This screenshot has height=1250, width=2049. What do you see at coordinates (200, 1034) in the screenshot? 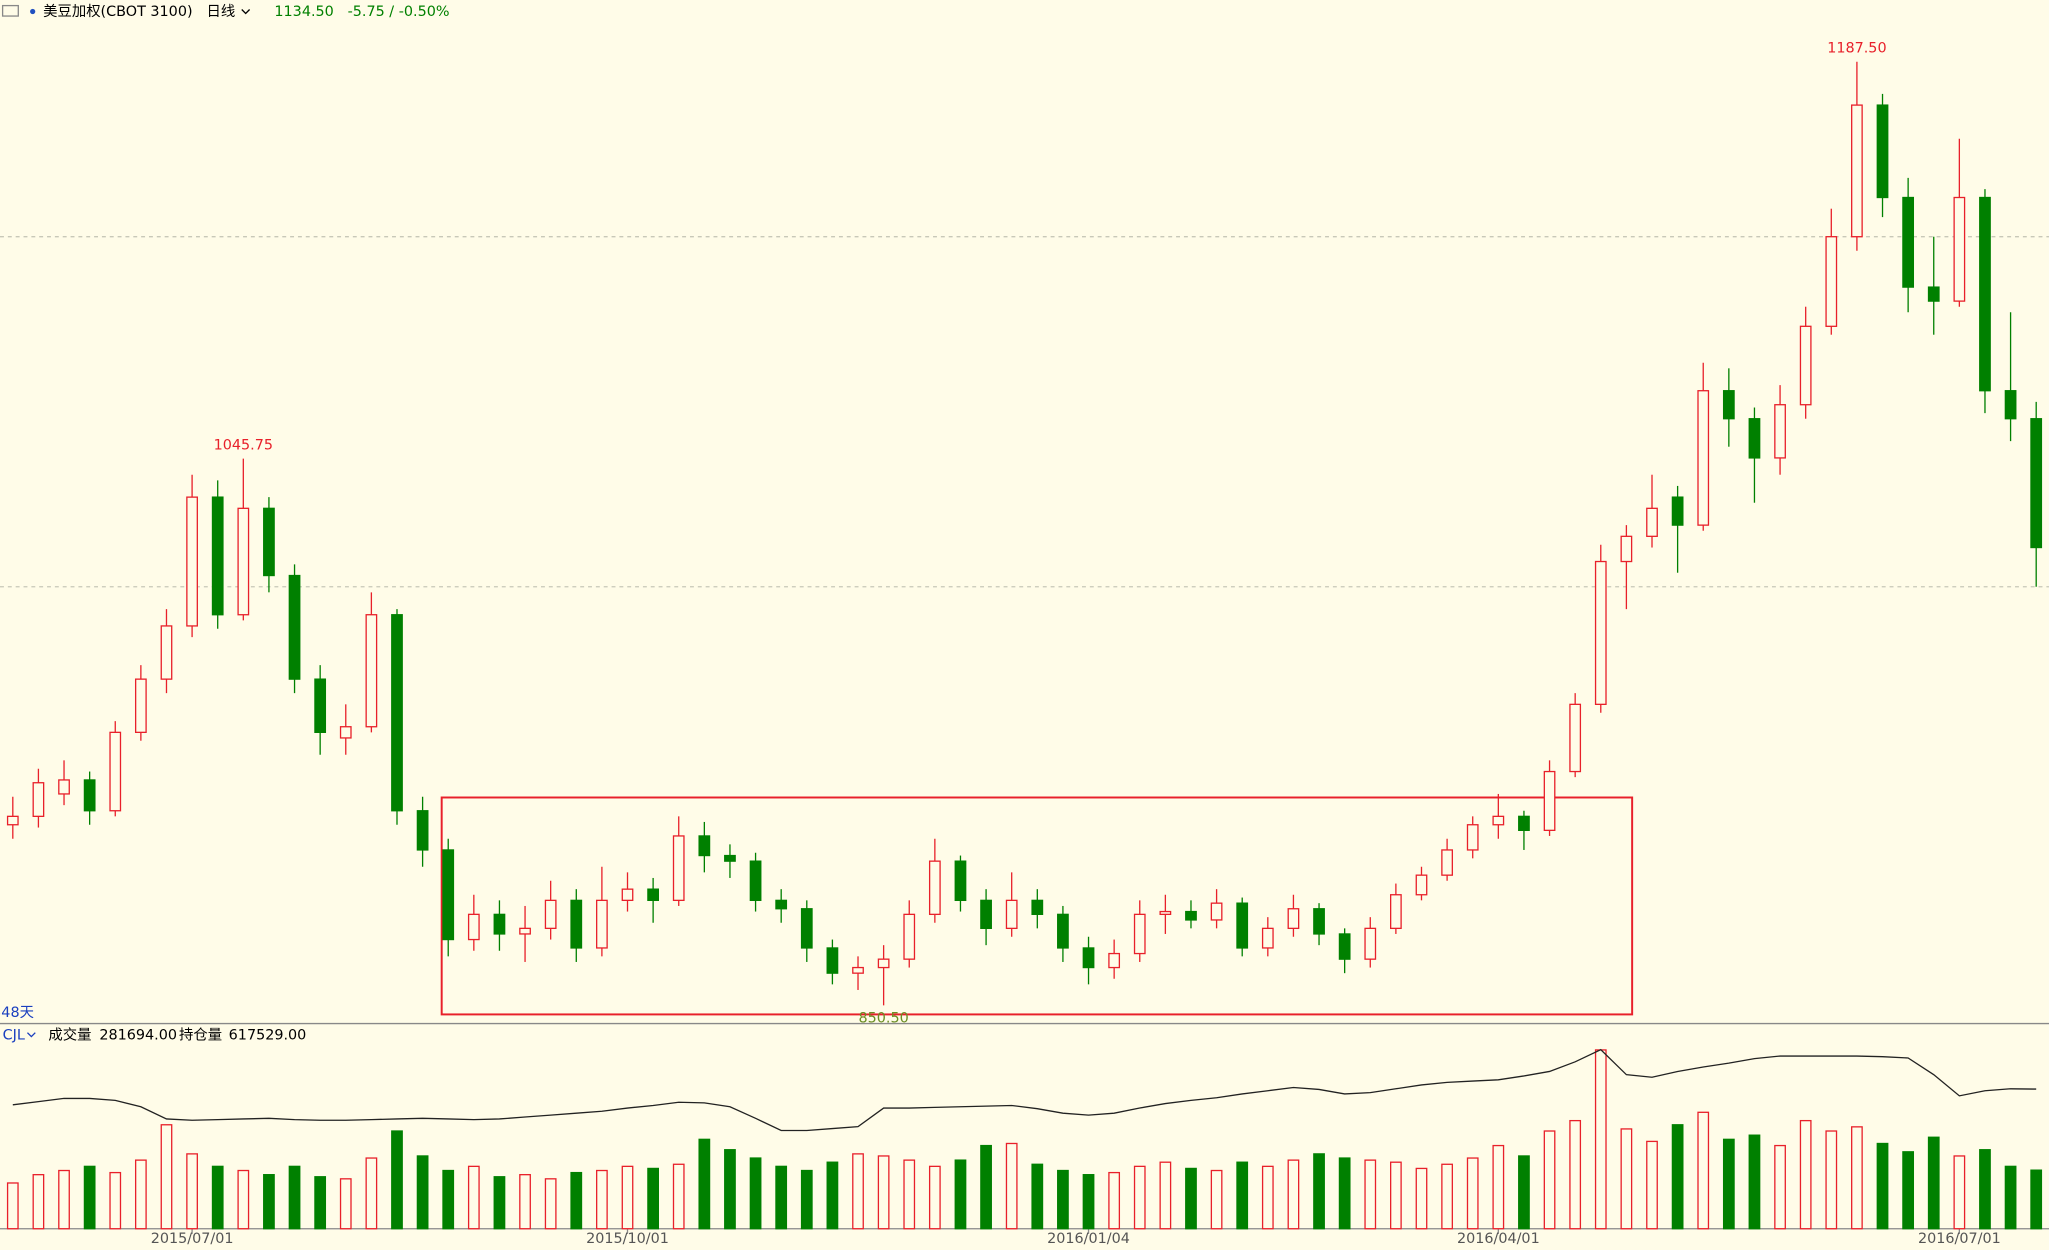
I see `oi-legend: 持仓量` at bounding box center [200, 1034].